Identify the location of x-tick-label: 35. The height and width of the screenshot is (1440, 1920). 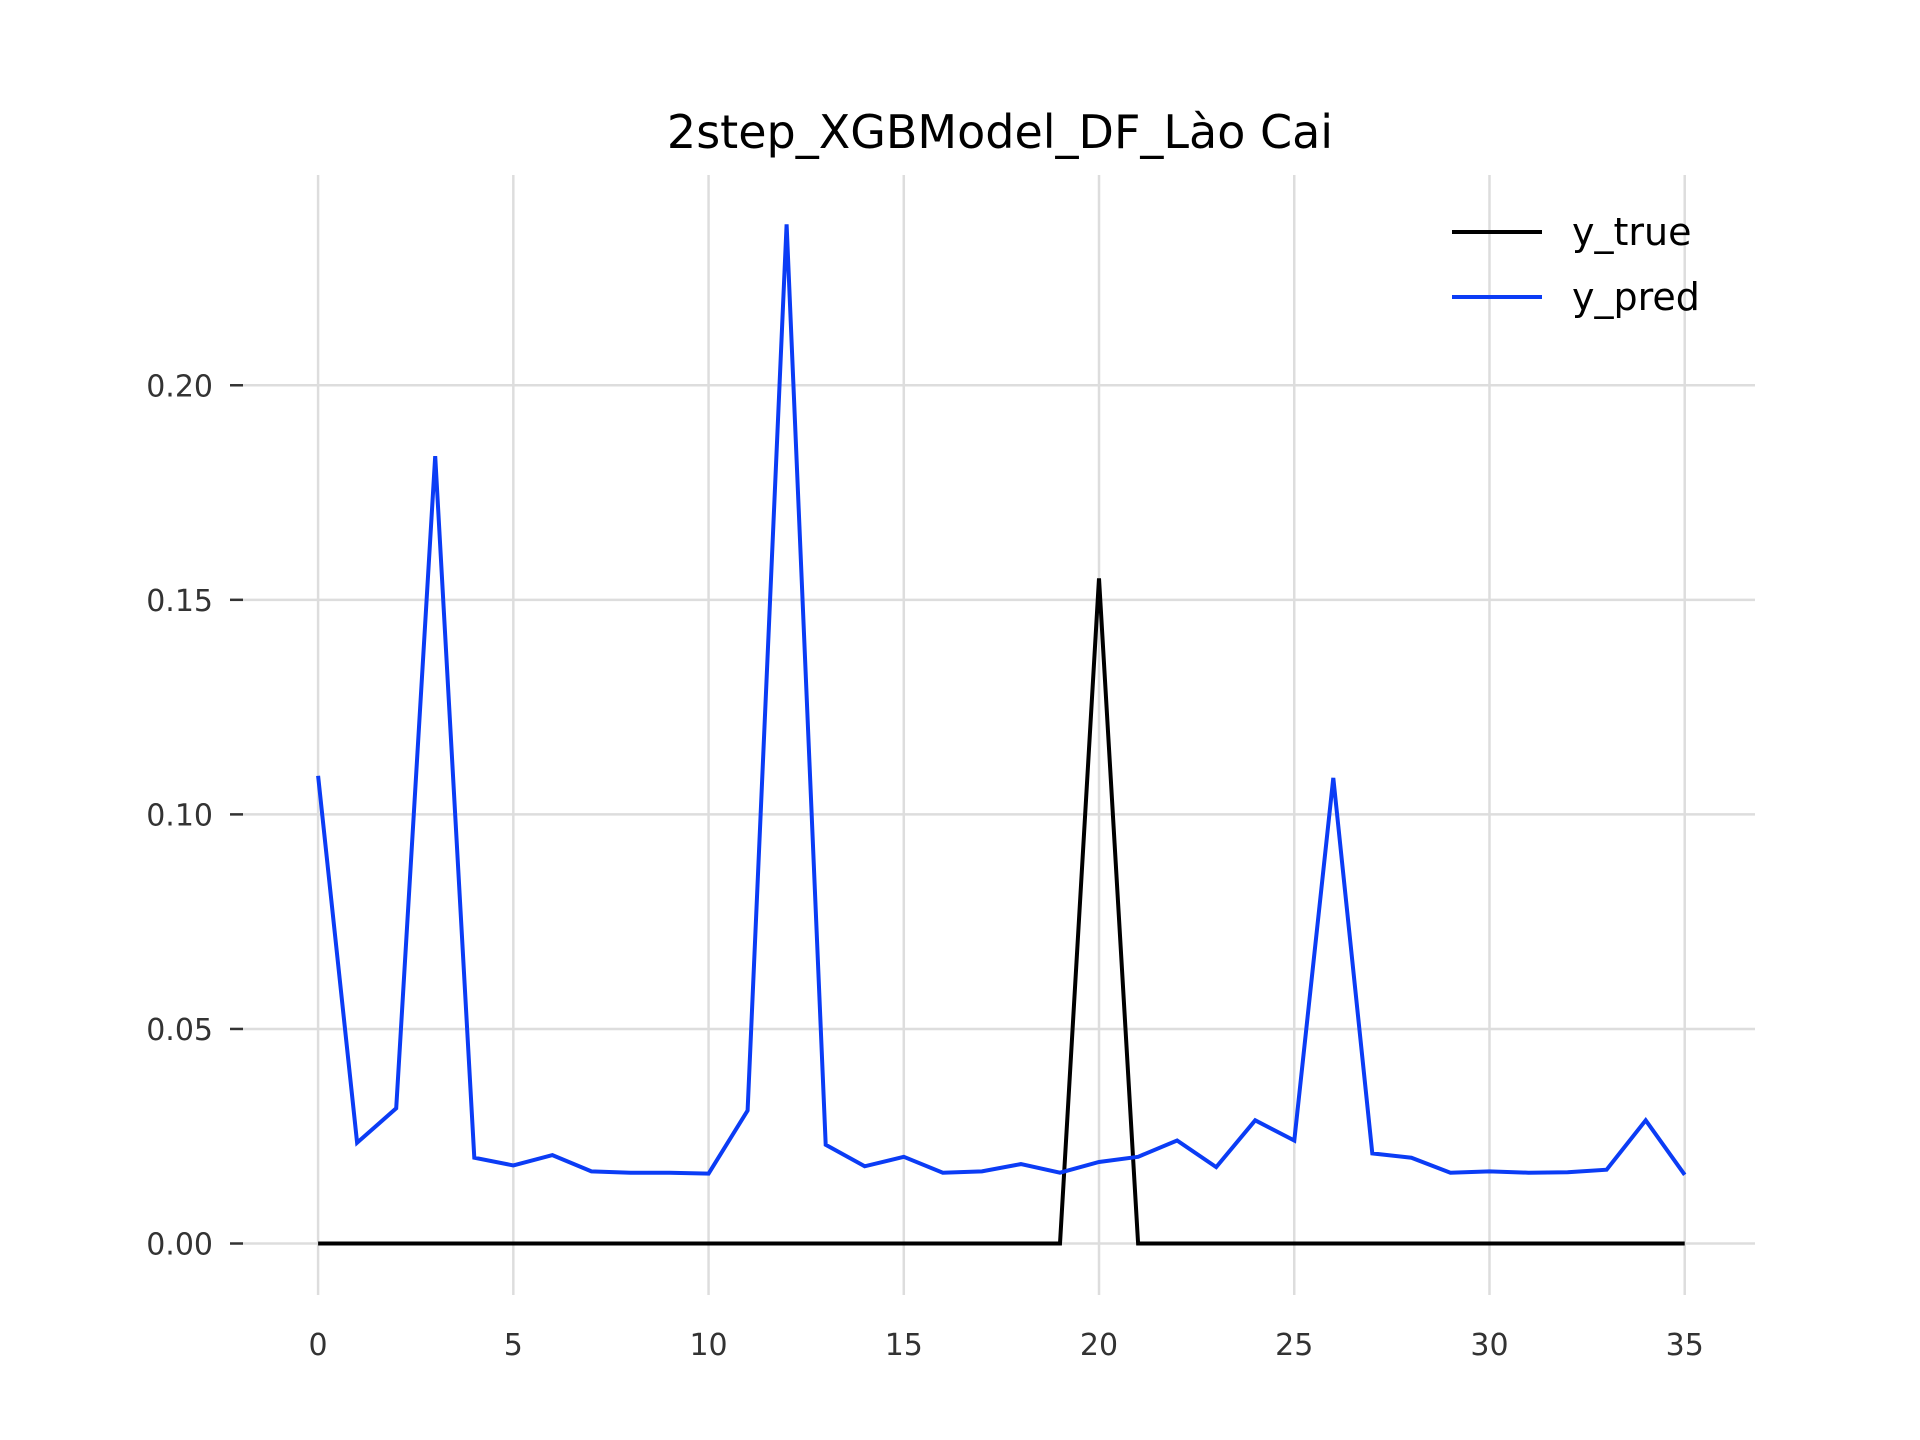
(1685, 1345).